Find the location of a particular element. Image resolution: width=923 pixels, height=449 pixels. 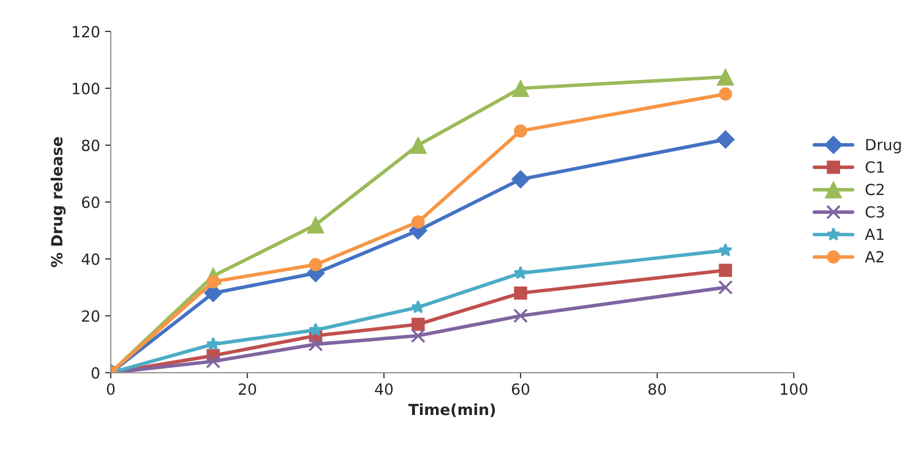

y-tick-label: 60 is located at coordinates (91, 202).